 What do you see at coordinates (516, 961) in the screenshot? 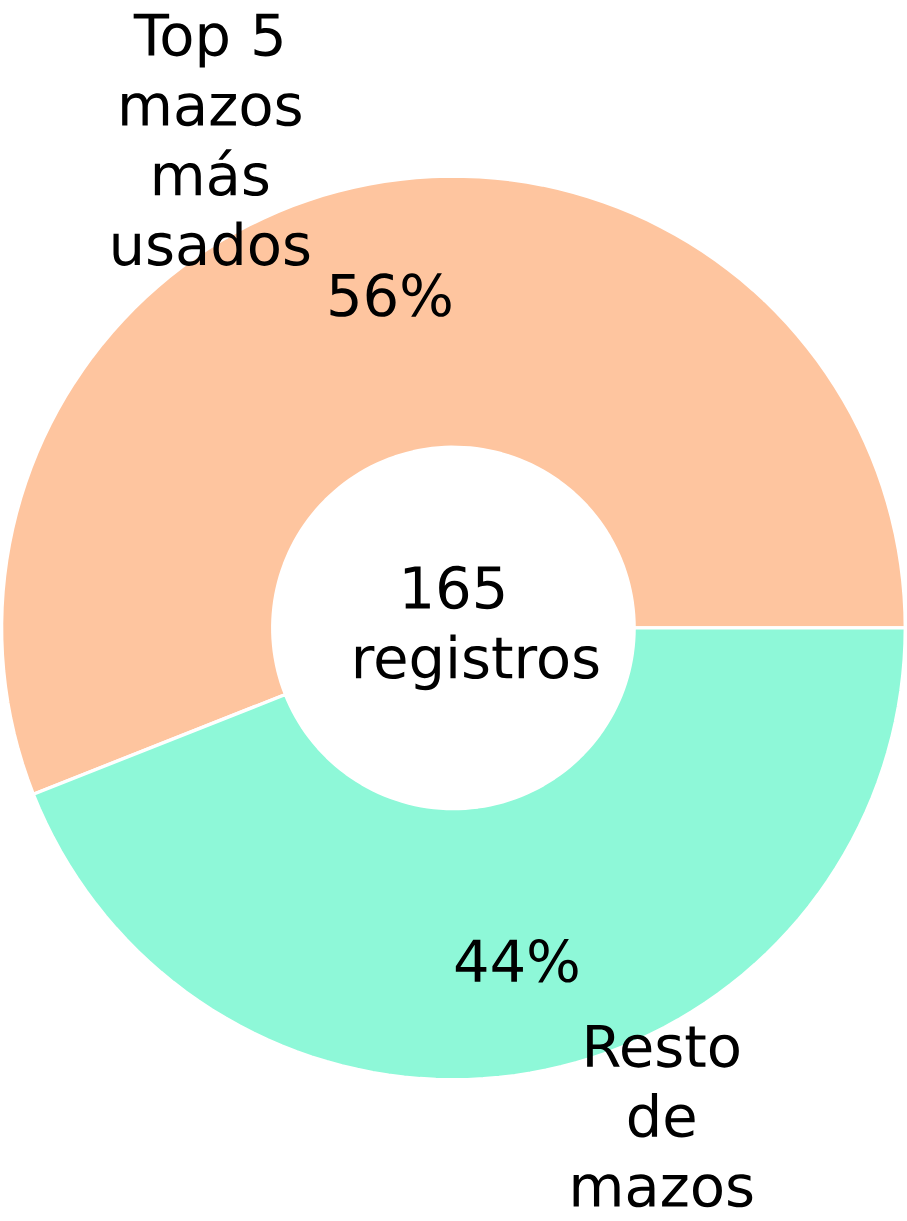
I see `data-label: 44%` at bounding box center [516, 961].